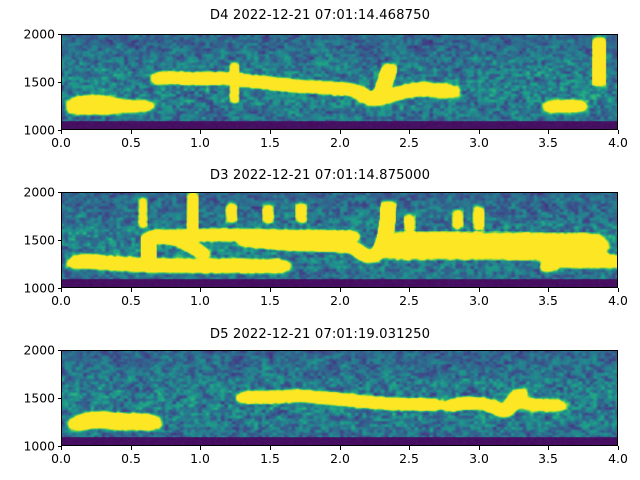  What do you see at coordinates (320, 175) in the screenshot?
I see `panel-title-2: D3 2022-12-21 07:01:14.875000` at bounding box center [320, 175].